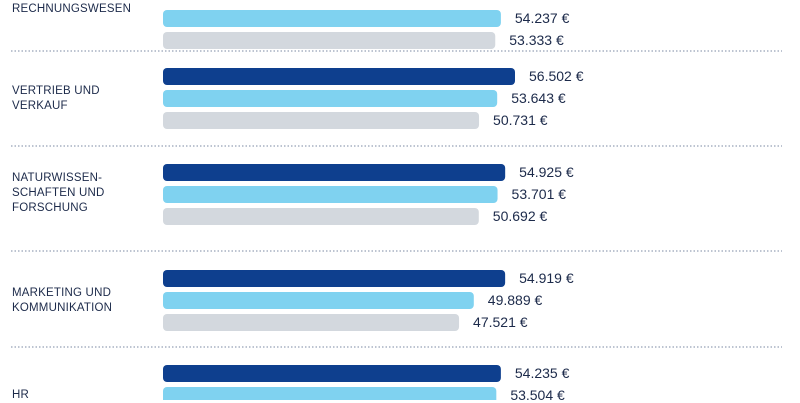 The image size is (800, 403). Describe the element at coordinates (539, 194) in the screenshot. I see `bar-value-label: 53.701 €` at that location.